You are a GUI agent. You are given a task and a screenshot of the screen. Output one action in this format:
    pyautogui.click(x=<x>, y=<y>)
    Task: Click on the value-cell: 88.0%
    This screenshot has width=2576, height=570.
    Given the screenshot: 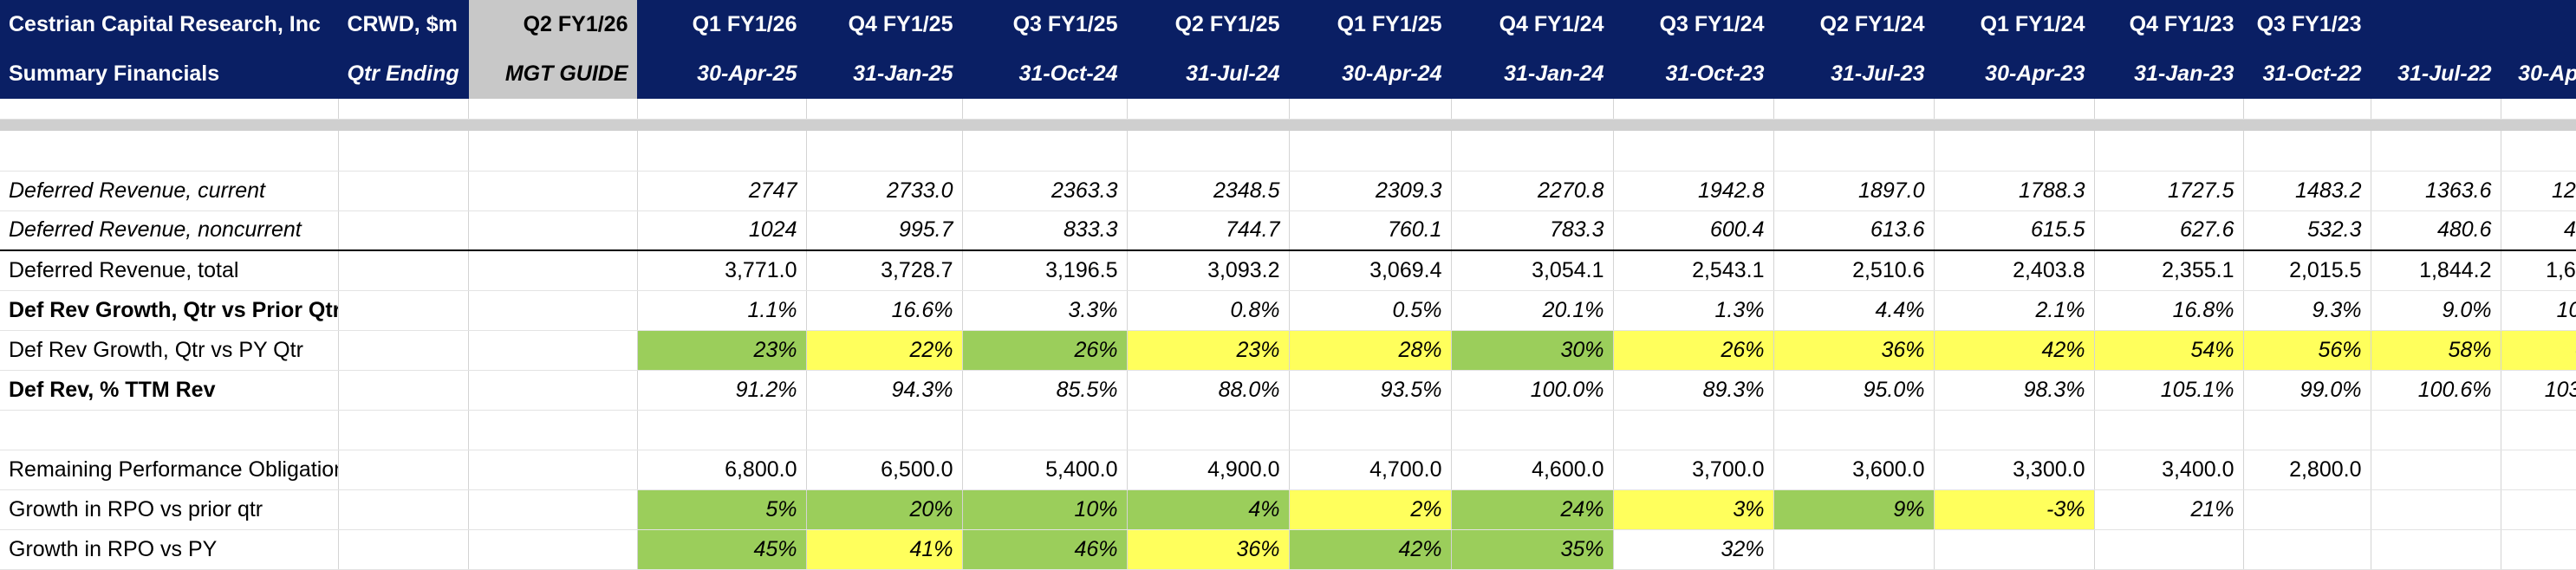 What is the action you would take?
    pyautogui.click(x=1208, y=390)
    